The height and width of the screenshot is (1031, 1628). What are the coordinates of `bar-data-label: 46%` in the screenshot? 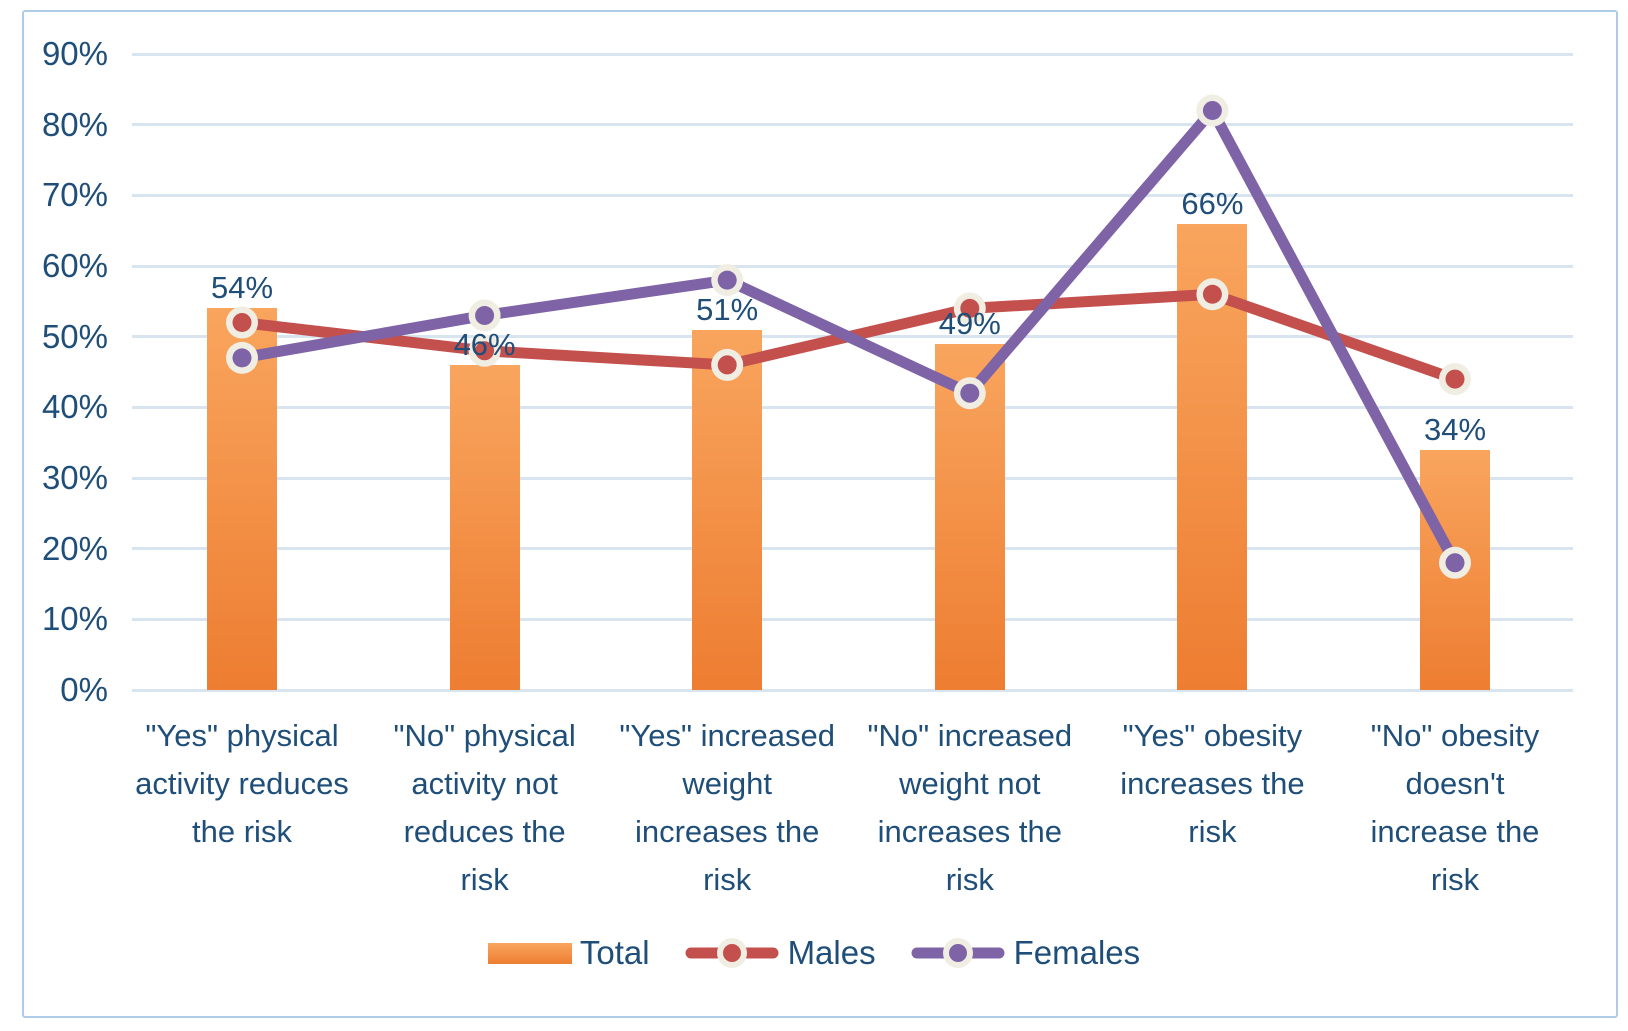 It's located at (484, 344).